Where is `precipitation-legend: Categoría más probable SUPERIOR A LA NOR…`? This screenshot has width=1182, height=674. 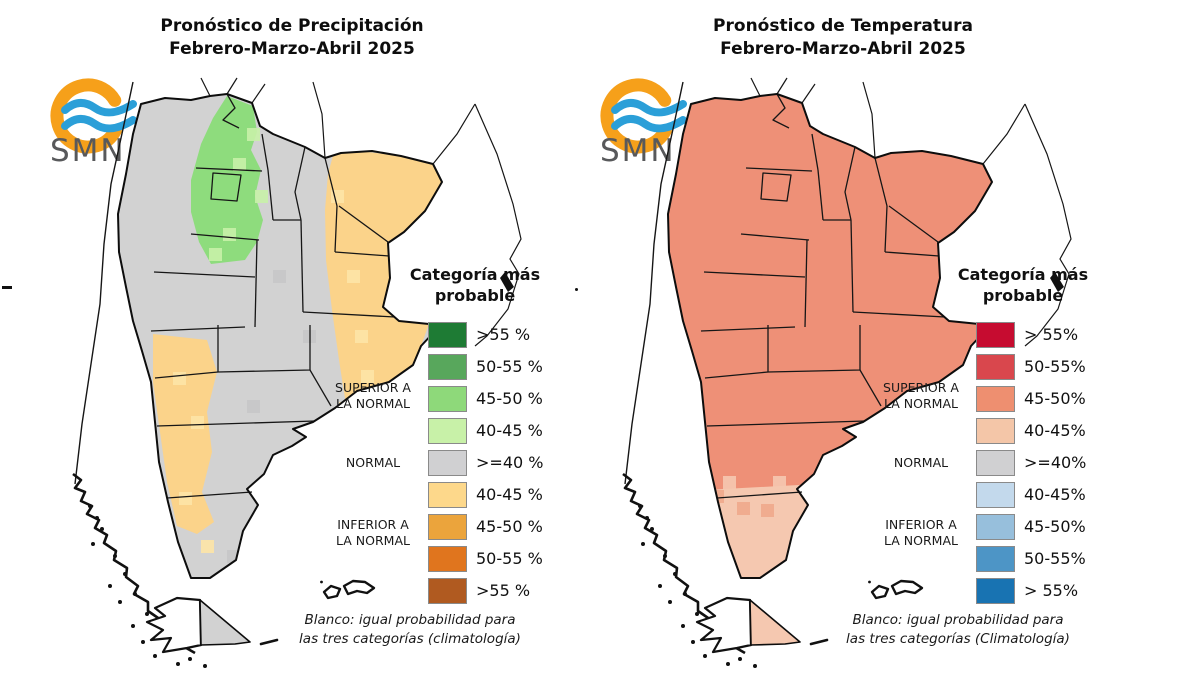
precipitation-legend: Categoría más probable SUPERIOR A LA NOR… is located at coordinates (442, 463).